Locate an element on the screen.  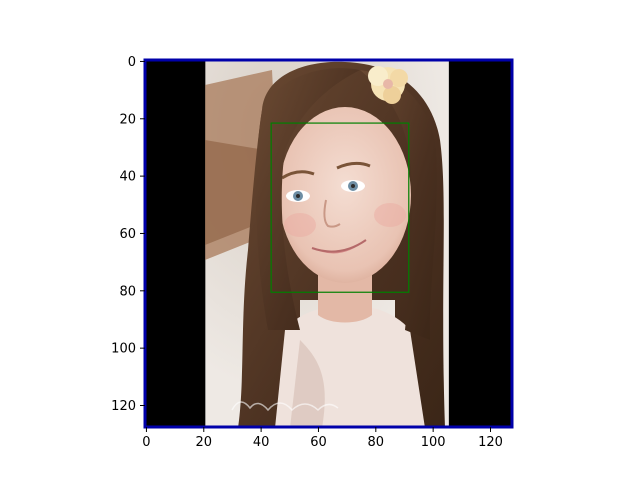
y-tick-label: 100 is located at coordinates (123, 349).